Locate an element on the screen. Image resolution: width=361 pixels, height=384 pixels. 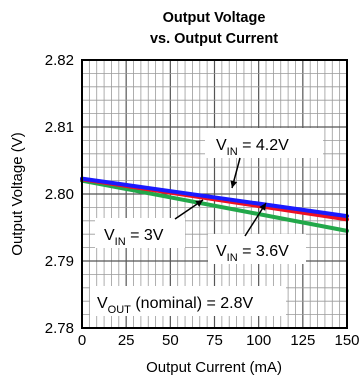
annotation-rest: = 3V is located at coordinates (145, 235).